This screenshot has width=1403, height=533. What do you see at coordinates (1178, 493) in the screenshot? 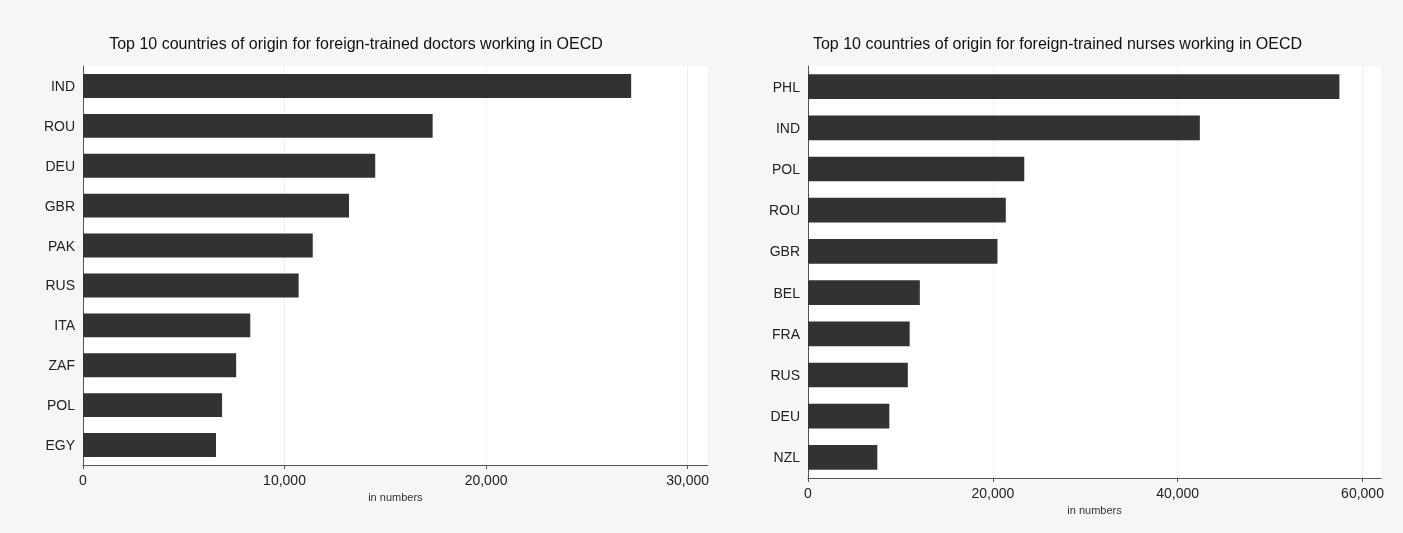
I see `x-tick-label: 40,000` at bounding box center [1178, 493].